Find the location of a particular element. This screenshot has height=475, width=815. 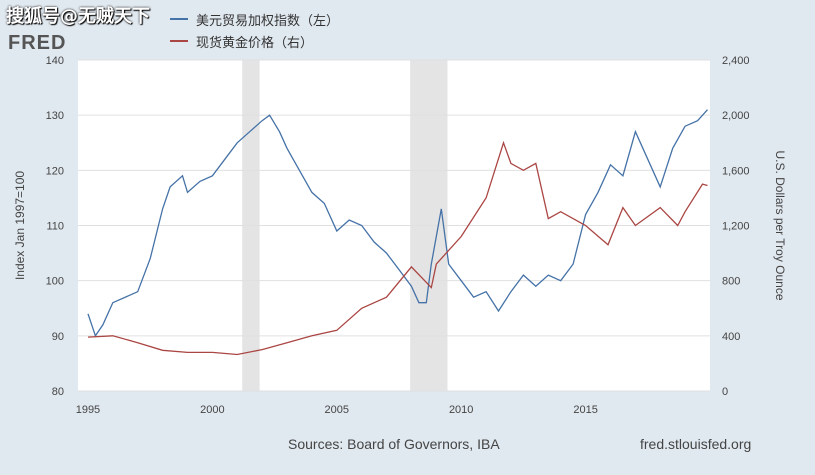

y2-tick-label: 1,600 is located at coordinates (736, 171).